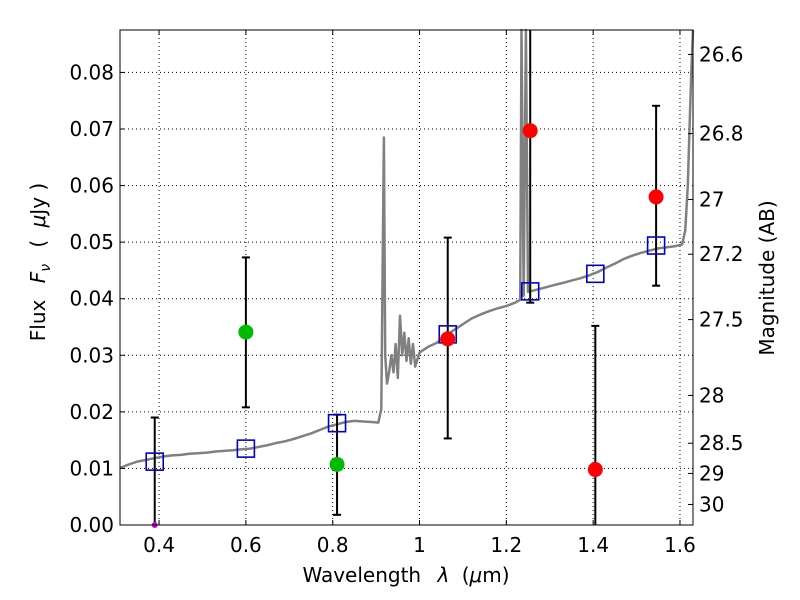 The image size is (800, 600). I want to click on y-axis-label-unit-open: (, so click(38, 244).